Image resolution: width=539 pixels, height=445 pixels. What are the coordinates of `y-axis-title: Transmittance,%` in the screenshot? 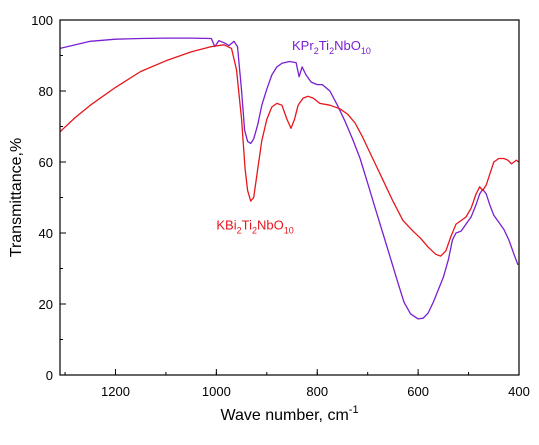 It's located at (16, 197).